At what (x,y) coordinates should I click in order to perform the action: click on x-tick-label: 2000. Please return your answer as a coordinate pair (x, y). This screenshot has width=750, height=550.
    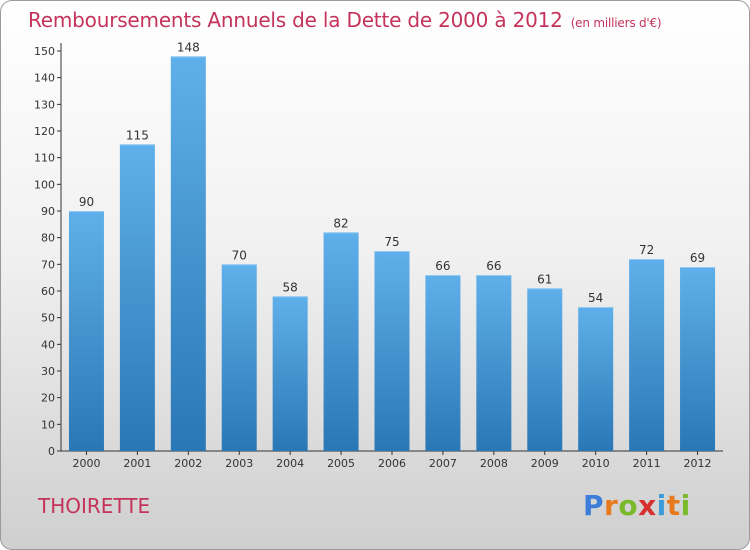
    Looking at the image, I should click on (86, 463).